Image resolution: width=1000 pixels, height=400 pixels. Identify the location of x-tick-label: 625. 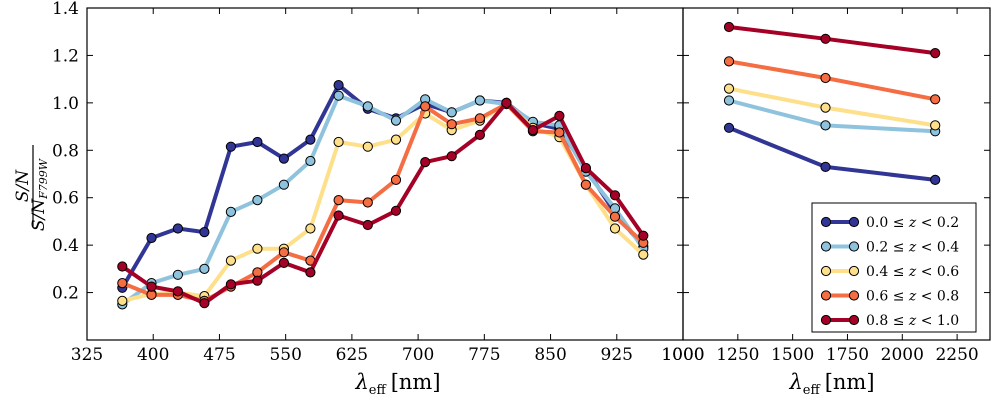
(352, 355).